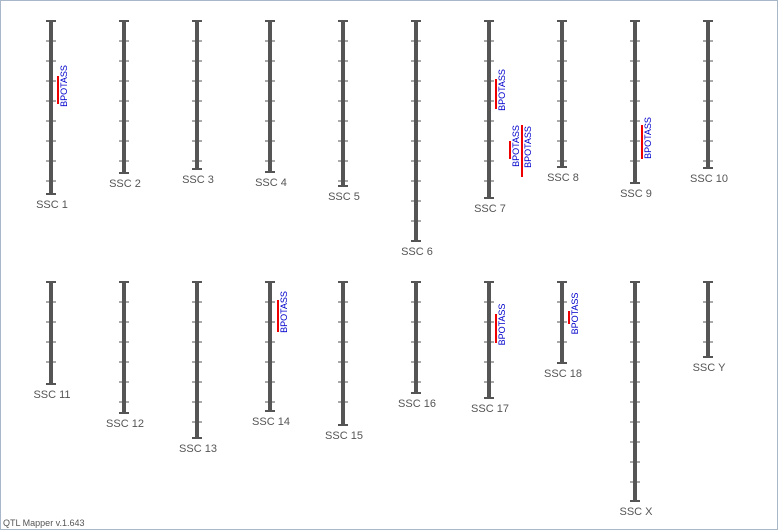  What do you see at coordinates (44, 523) in the screenshot?
I see `footer: QTL Mapper v.1.643` at bounding box center [44, 523].